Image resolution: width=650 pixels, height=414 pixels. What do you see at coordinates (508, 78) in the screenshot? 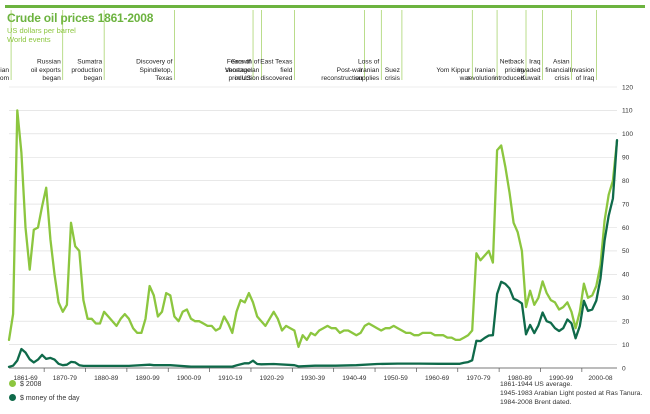
I see `event-label: introduced` at bounding box center [508, 78].